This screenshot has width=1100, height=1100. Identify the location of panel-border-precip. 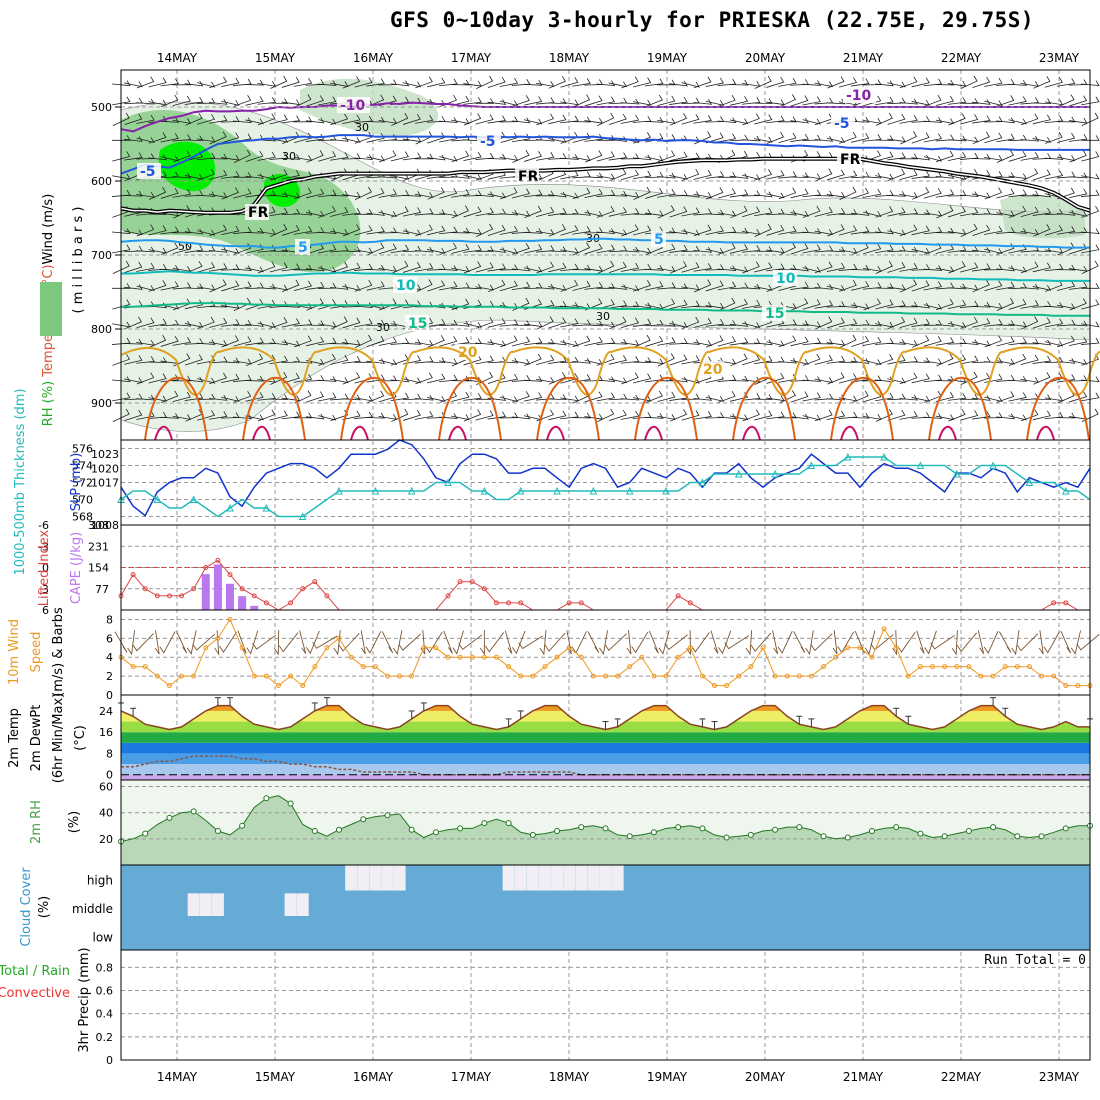
(605, 1005).